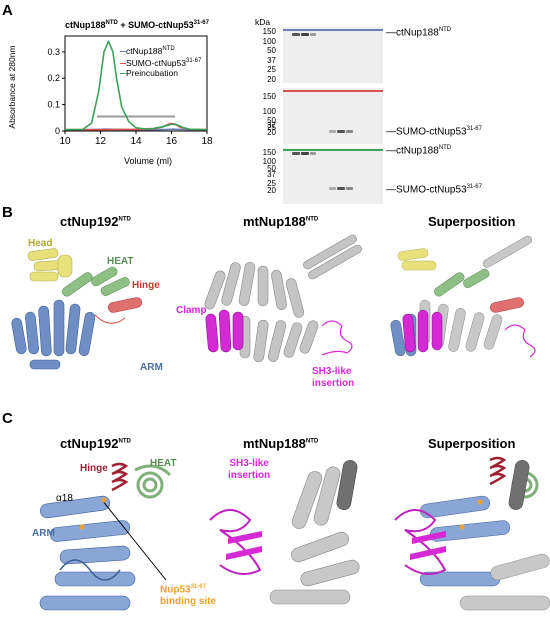 This screenshot has height=619, width=550. I want to click on grey-helices, so click(283, 298).